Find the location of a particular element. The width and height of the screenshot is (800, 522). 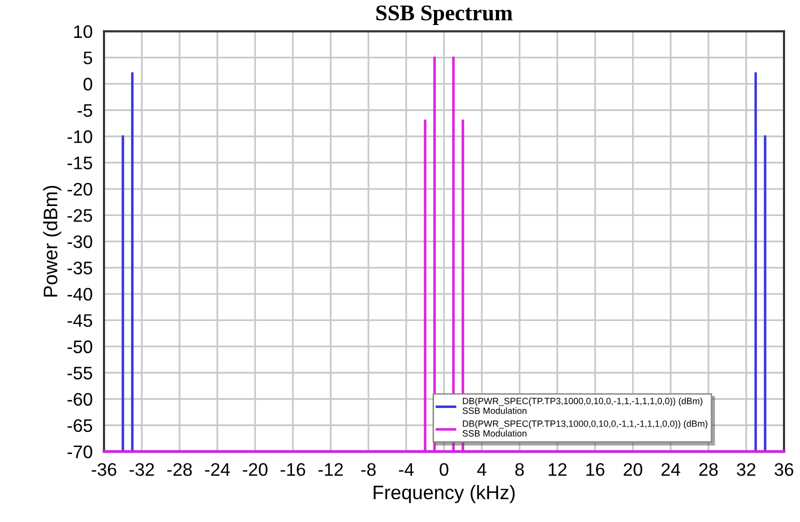

y-tick-label: -45 is located at coordinates (80, 320).